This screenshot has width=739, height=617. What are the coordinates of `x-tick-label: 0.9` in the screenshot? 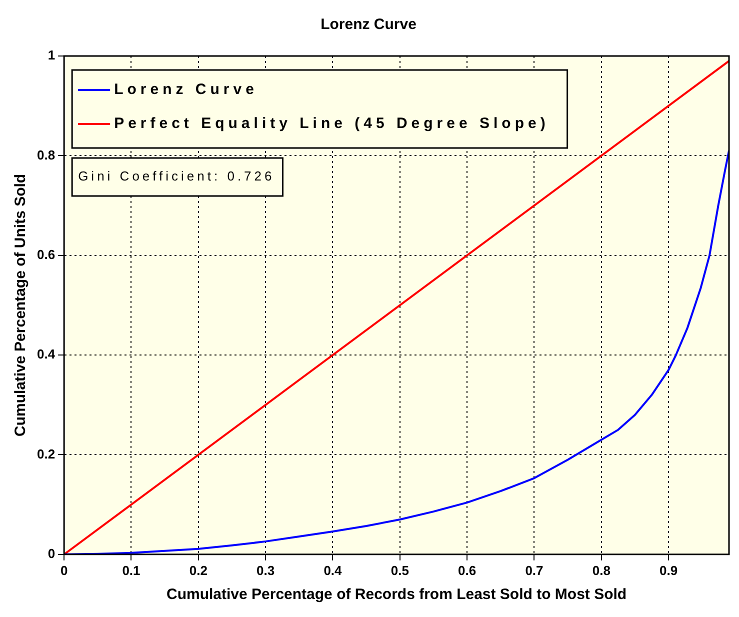 It's located at (669, 570).